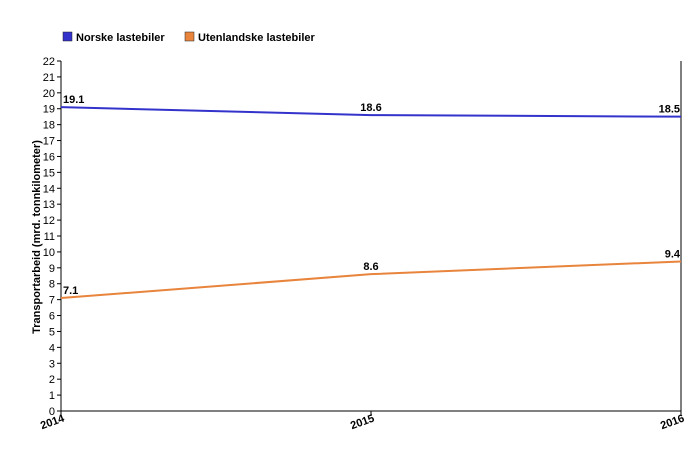 This screenshot has height=461, width=700. I want to click on y-tick-label: 16, so click(49, 157).